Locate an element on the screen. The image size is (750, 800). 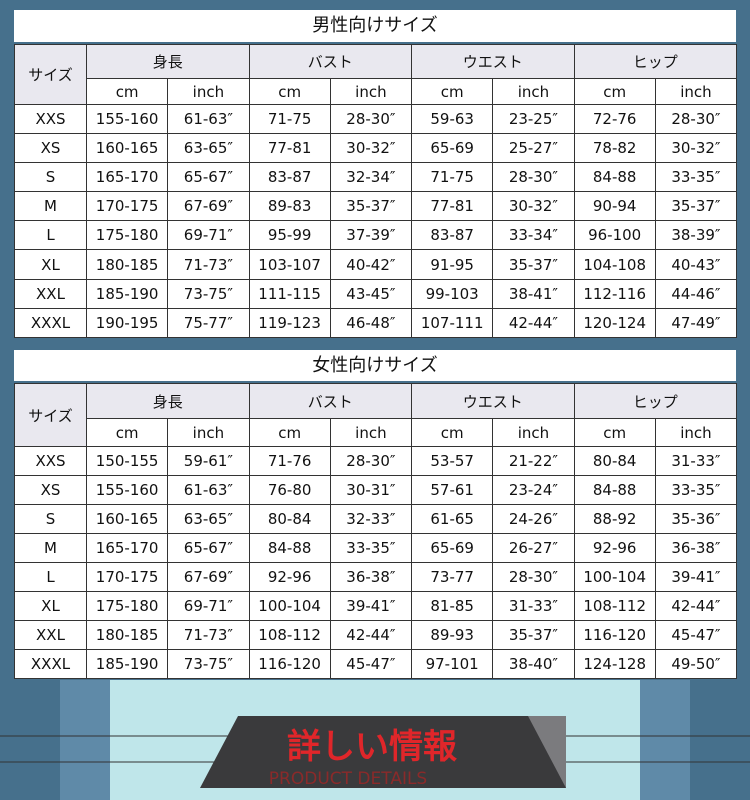
data-cell: 38-40″ is located at coordinates (533, 664).